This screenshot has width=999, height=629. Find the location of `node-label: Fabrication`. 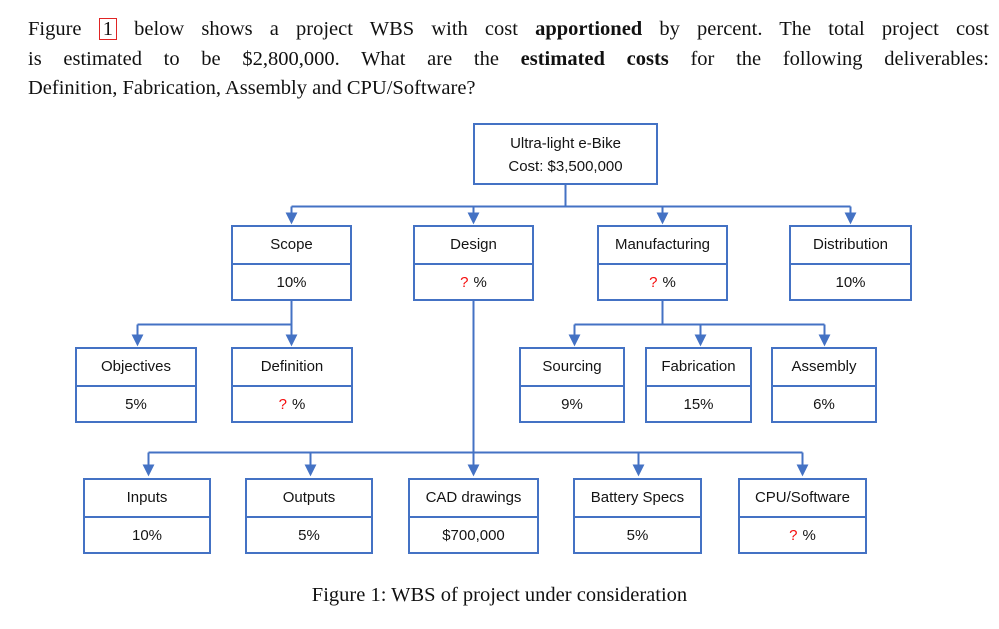

node-label: Fabrication is located at coordinates (698, 366).